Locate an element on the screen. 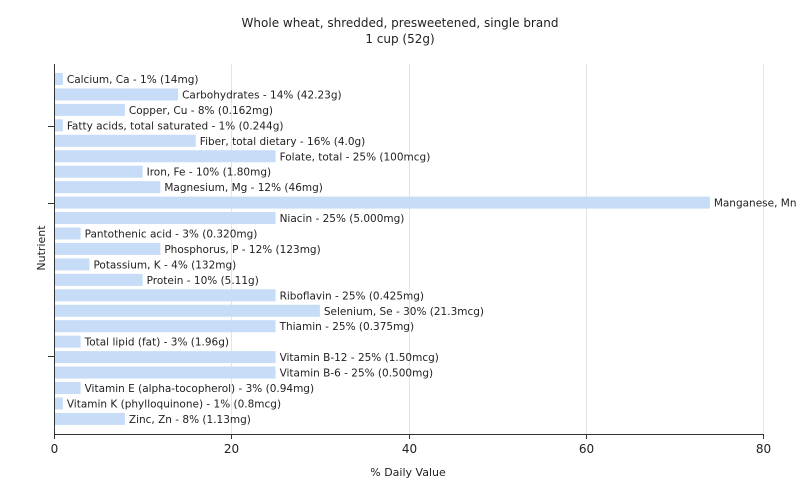  bar-label: Potassium, K - 4% (132mg) is located at coordinates (164, 265).